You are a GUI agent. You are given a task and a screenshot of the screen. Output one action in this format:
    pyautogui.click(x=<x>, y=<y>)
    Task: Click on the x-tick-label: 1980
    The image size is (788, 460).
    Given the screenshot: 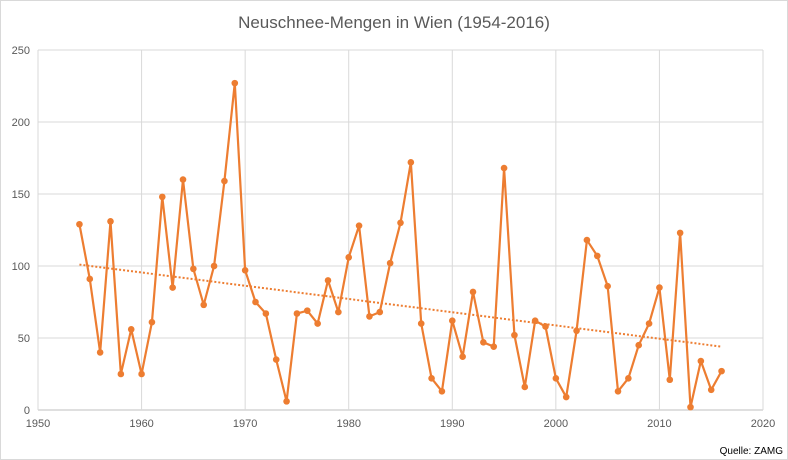 What is the action you would take?
    pyautogui.click(x=348, y=424)
    